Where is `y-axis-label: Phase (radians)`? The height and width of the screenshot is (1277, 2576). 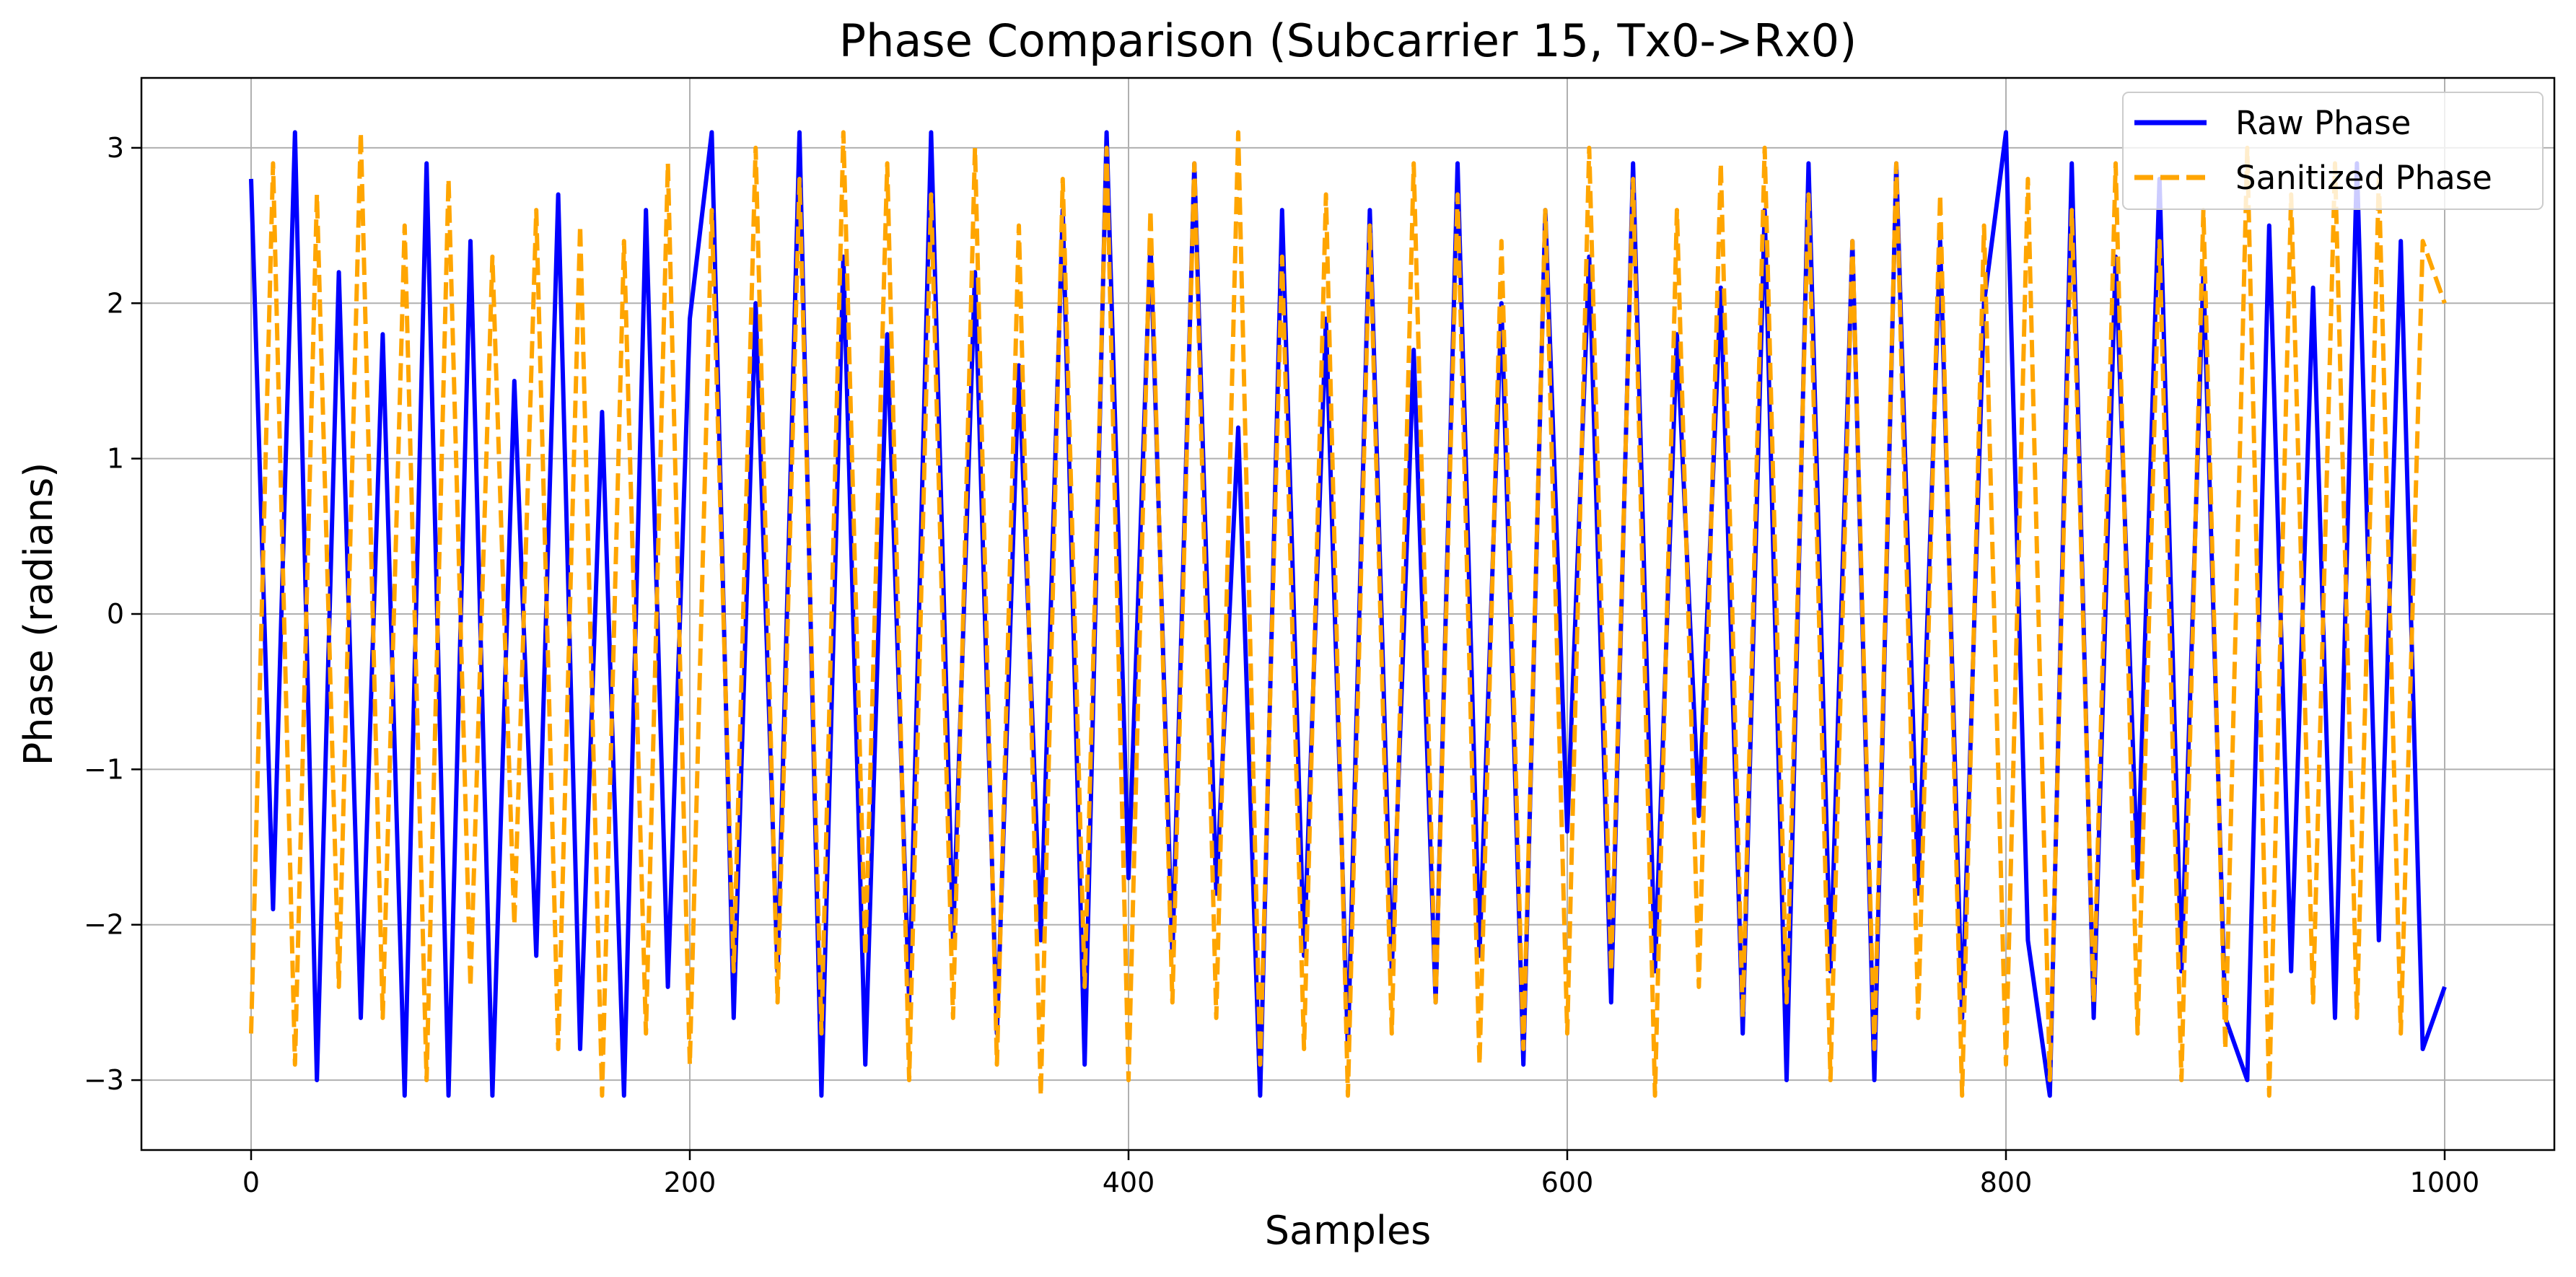
y-axis-label: Phase (radians) is located at coordinates (38, 614).